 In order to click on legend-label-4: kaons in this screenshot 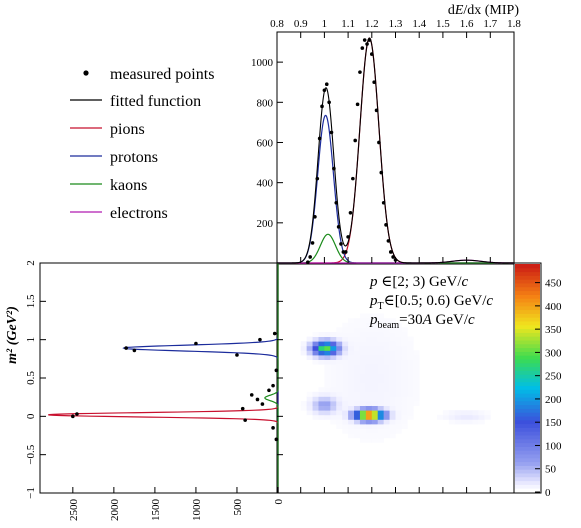, I will do `click(128, 185)`.